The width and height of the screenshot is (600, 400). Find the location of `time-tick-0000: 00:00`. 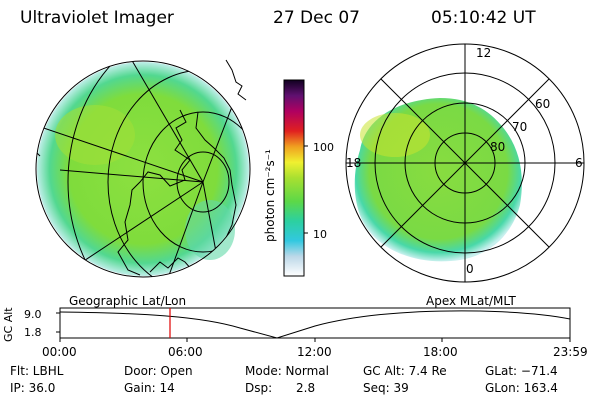

time-tick-0000: 00:00 is located at coordinates (59, 352).